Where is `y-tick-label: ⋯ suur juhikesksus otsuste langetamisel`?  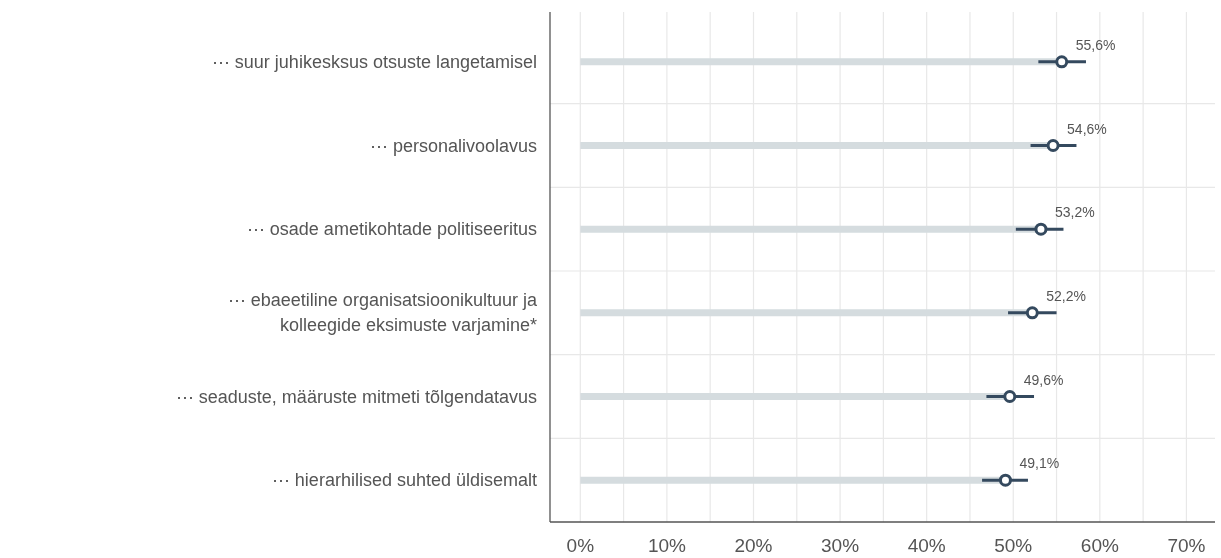 y-tick-label: ⋯ suur juhikesksus otsuste langetamisel is located at coordinates (374, 61).